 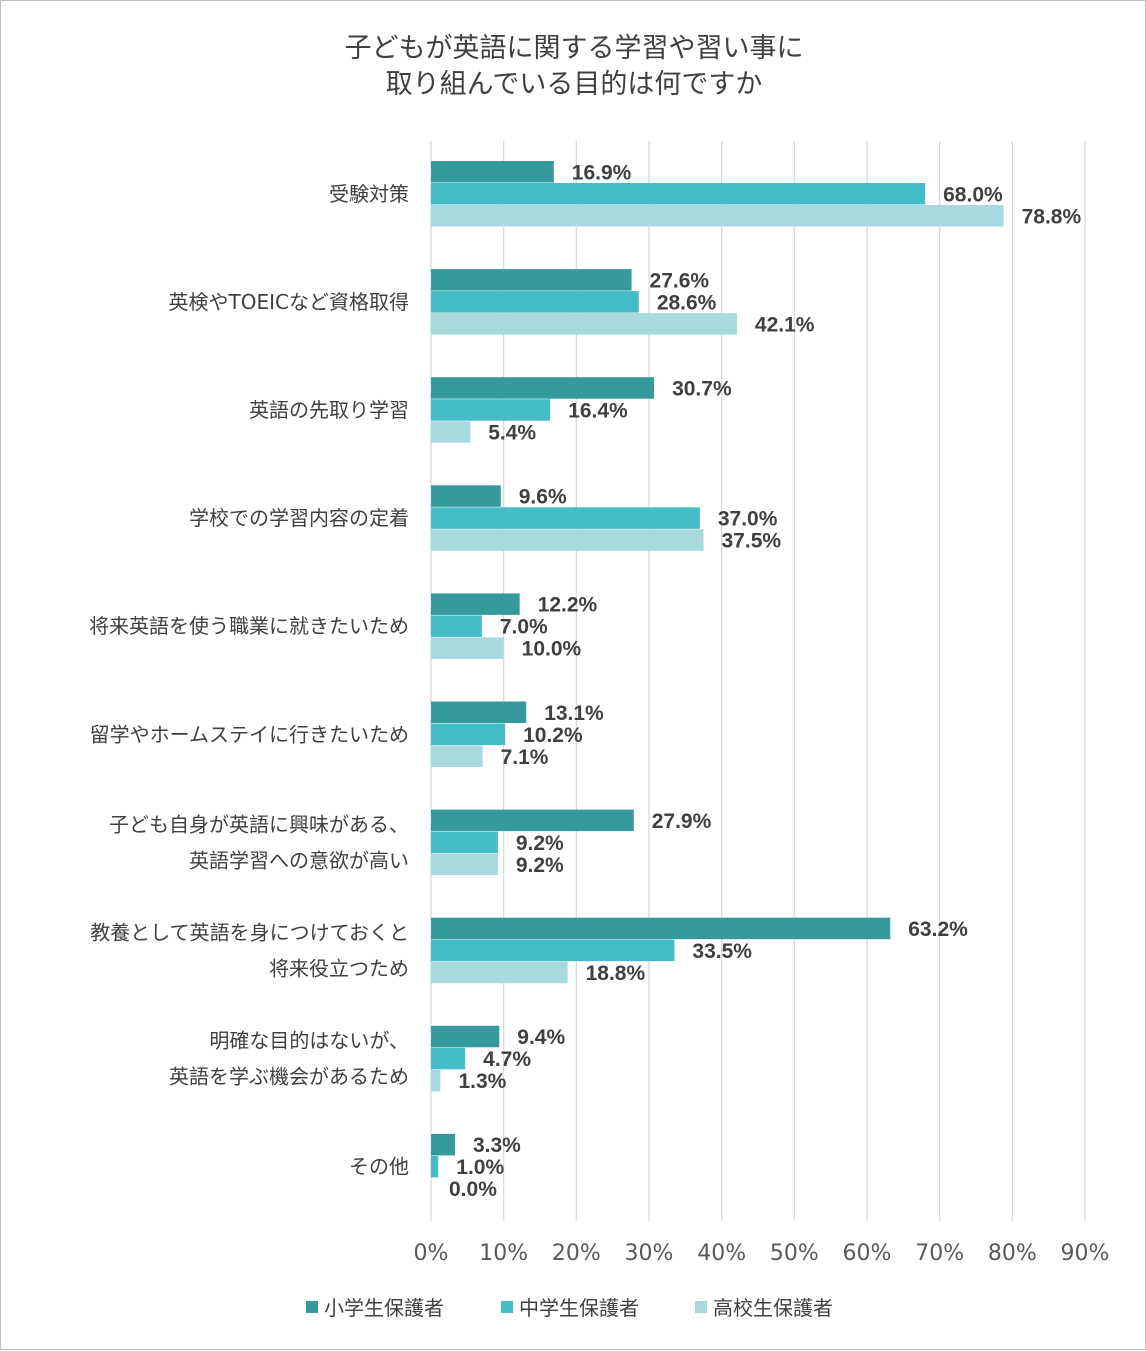 I want to click on data-label: 1.3%, so click(x=482, y=1081).